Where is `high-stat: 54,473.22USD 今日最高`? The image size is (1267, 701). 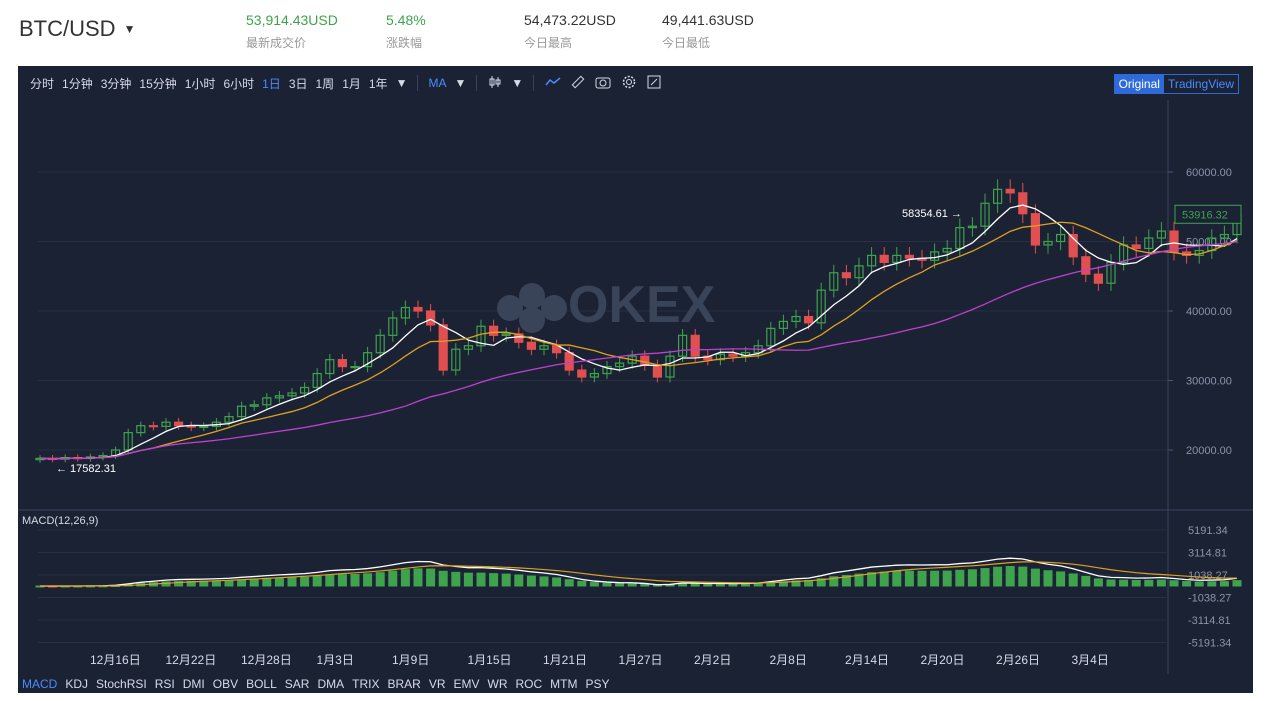
high-stat: 54,473.22USD 今日最高 is located at coordinates (570, 31).